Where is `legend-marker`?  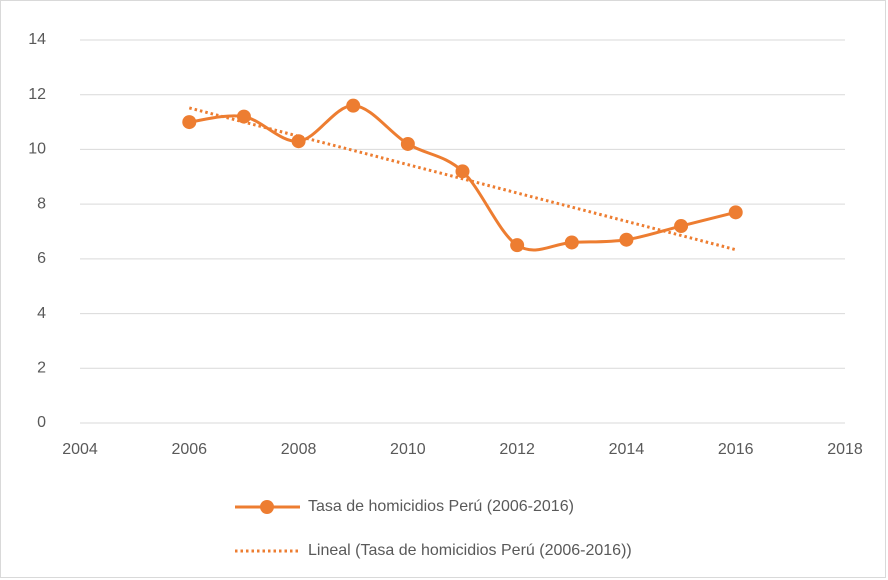 legend-marker is located at coordinates (267, 507).